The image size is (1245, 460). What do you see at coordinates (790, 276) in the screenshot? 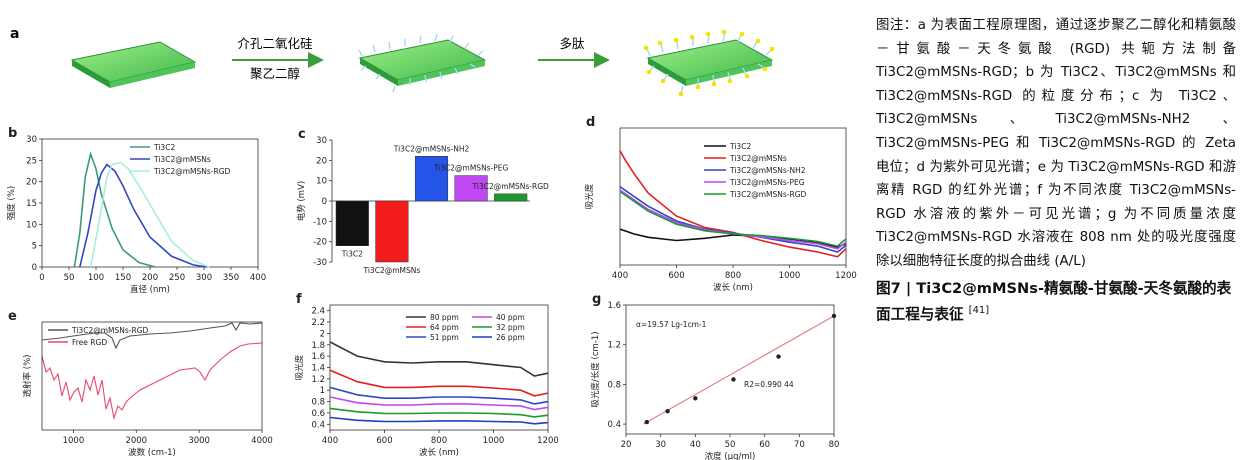
I see `panel-d-xtick-label: 1000` at bounding box center [790, 276].